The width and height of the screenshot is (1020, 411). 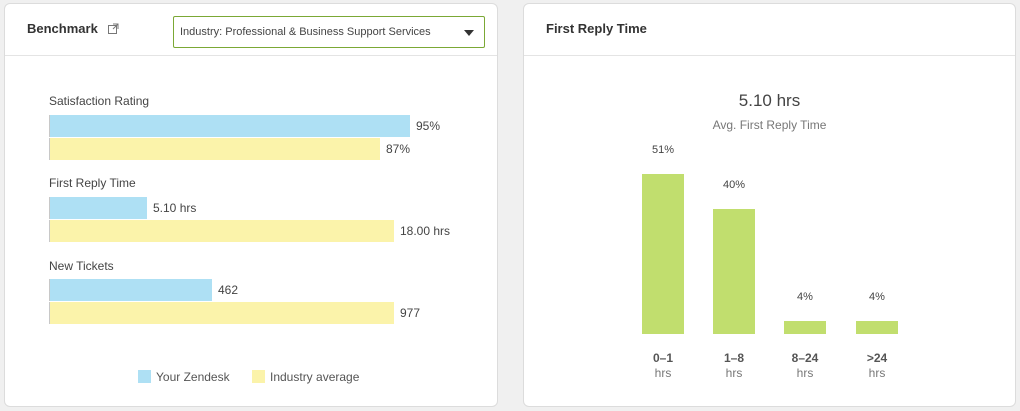 I want to click on benchmark-title: Benchmark, so click(x=62, y=28).